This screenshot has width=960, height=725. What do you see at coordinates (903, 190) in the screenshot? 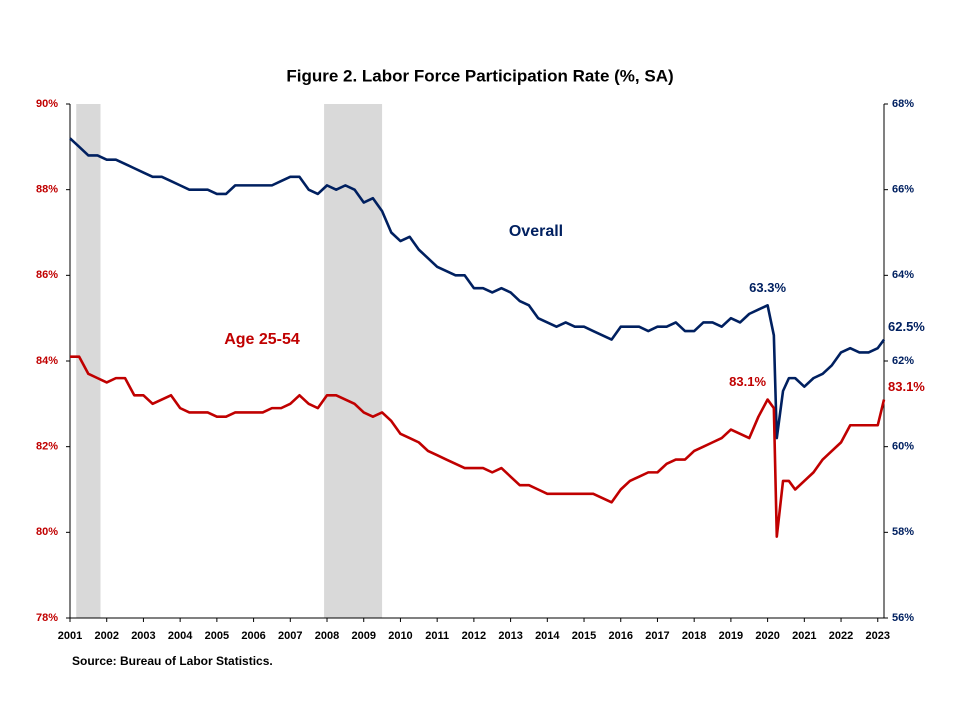
I see `y2-tick-label: 66%` at bounding box center [903, 190].